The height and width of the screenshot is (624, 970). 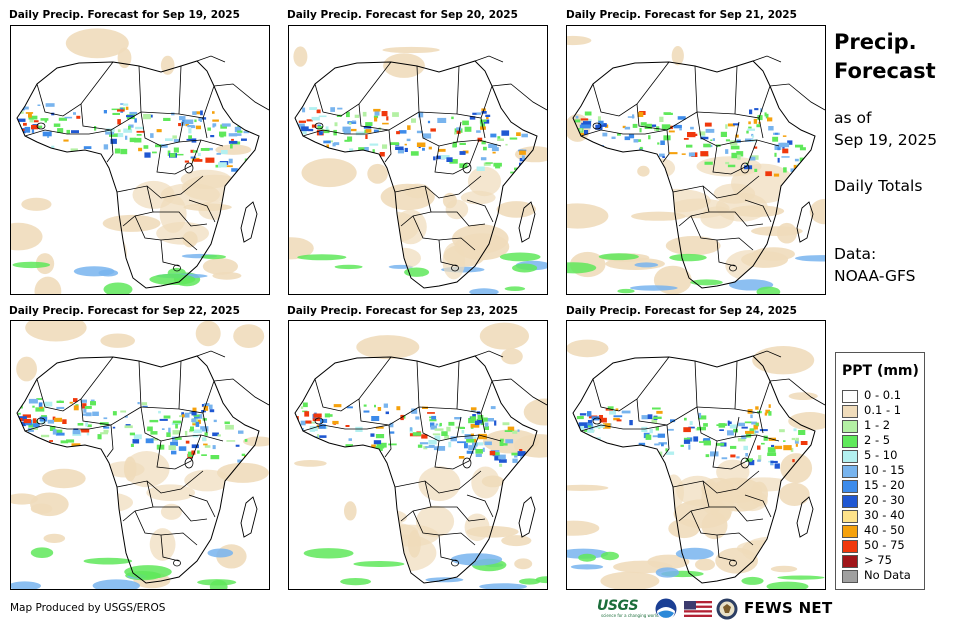 What do you see at coordinates (886, 140) in the screenshot?
I see `as-of-date: Sep 19, 2025` at bounding box center [886, 140].